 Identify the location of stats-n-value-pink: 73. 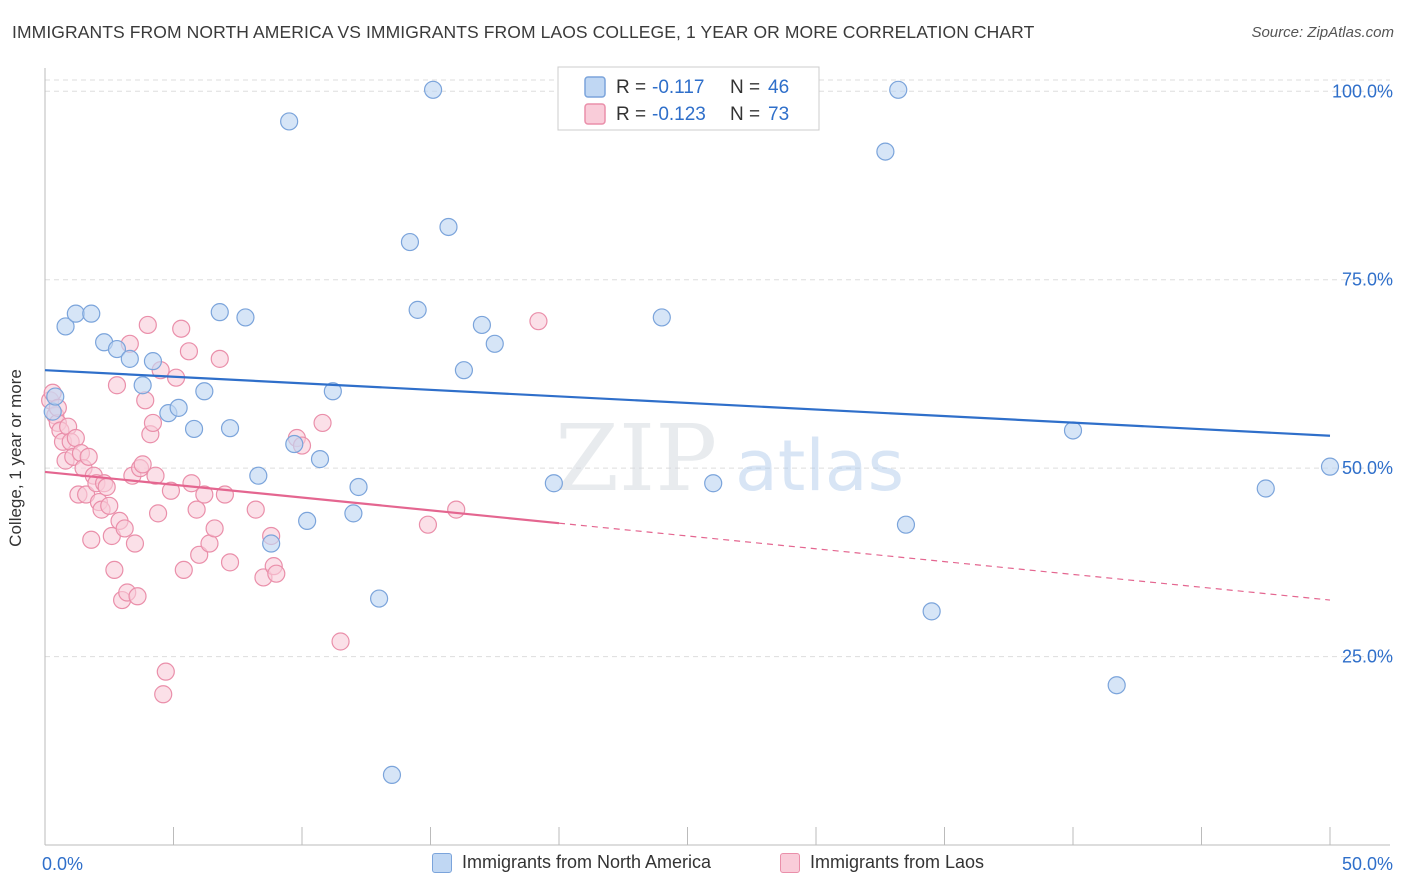
(778, 114).